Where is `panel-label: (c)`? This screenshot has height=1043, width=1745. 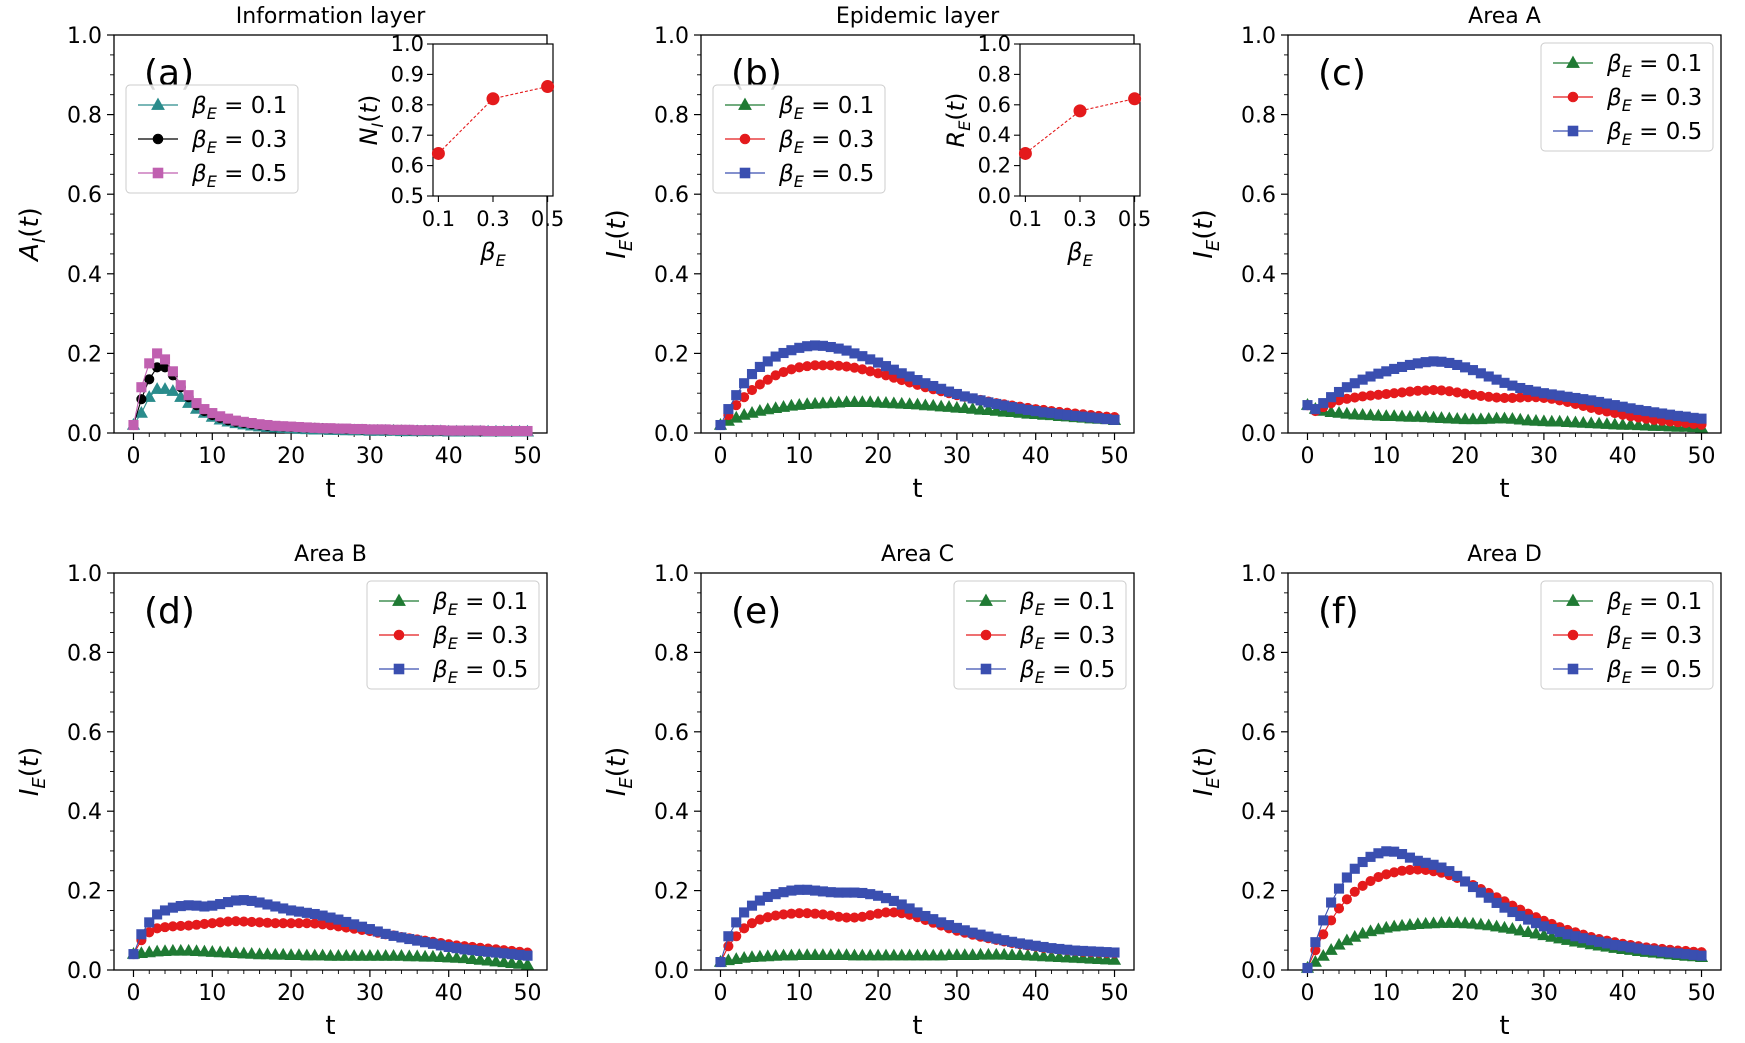
panel-label: (c) is located at coordinates (1342, 73).